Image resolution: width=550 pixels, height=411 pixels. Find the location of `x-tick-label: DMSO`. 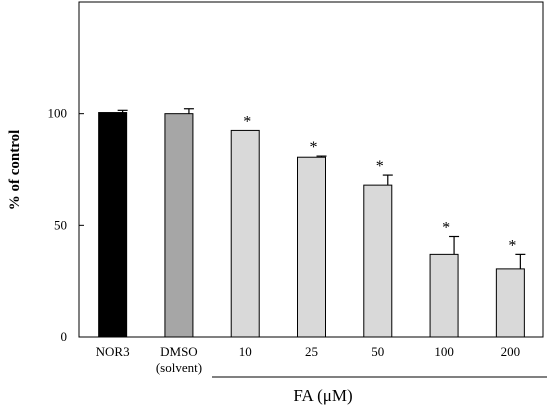

x-tick-label: DMSO is located at coordinates (179, 351).